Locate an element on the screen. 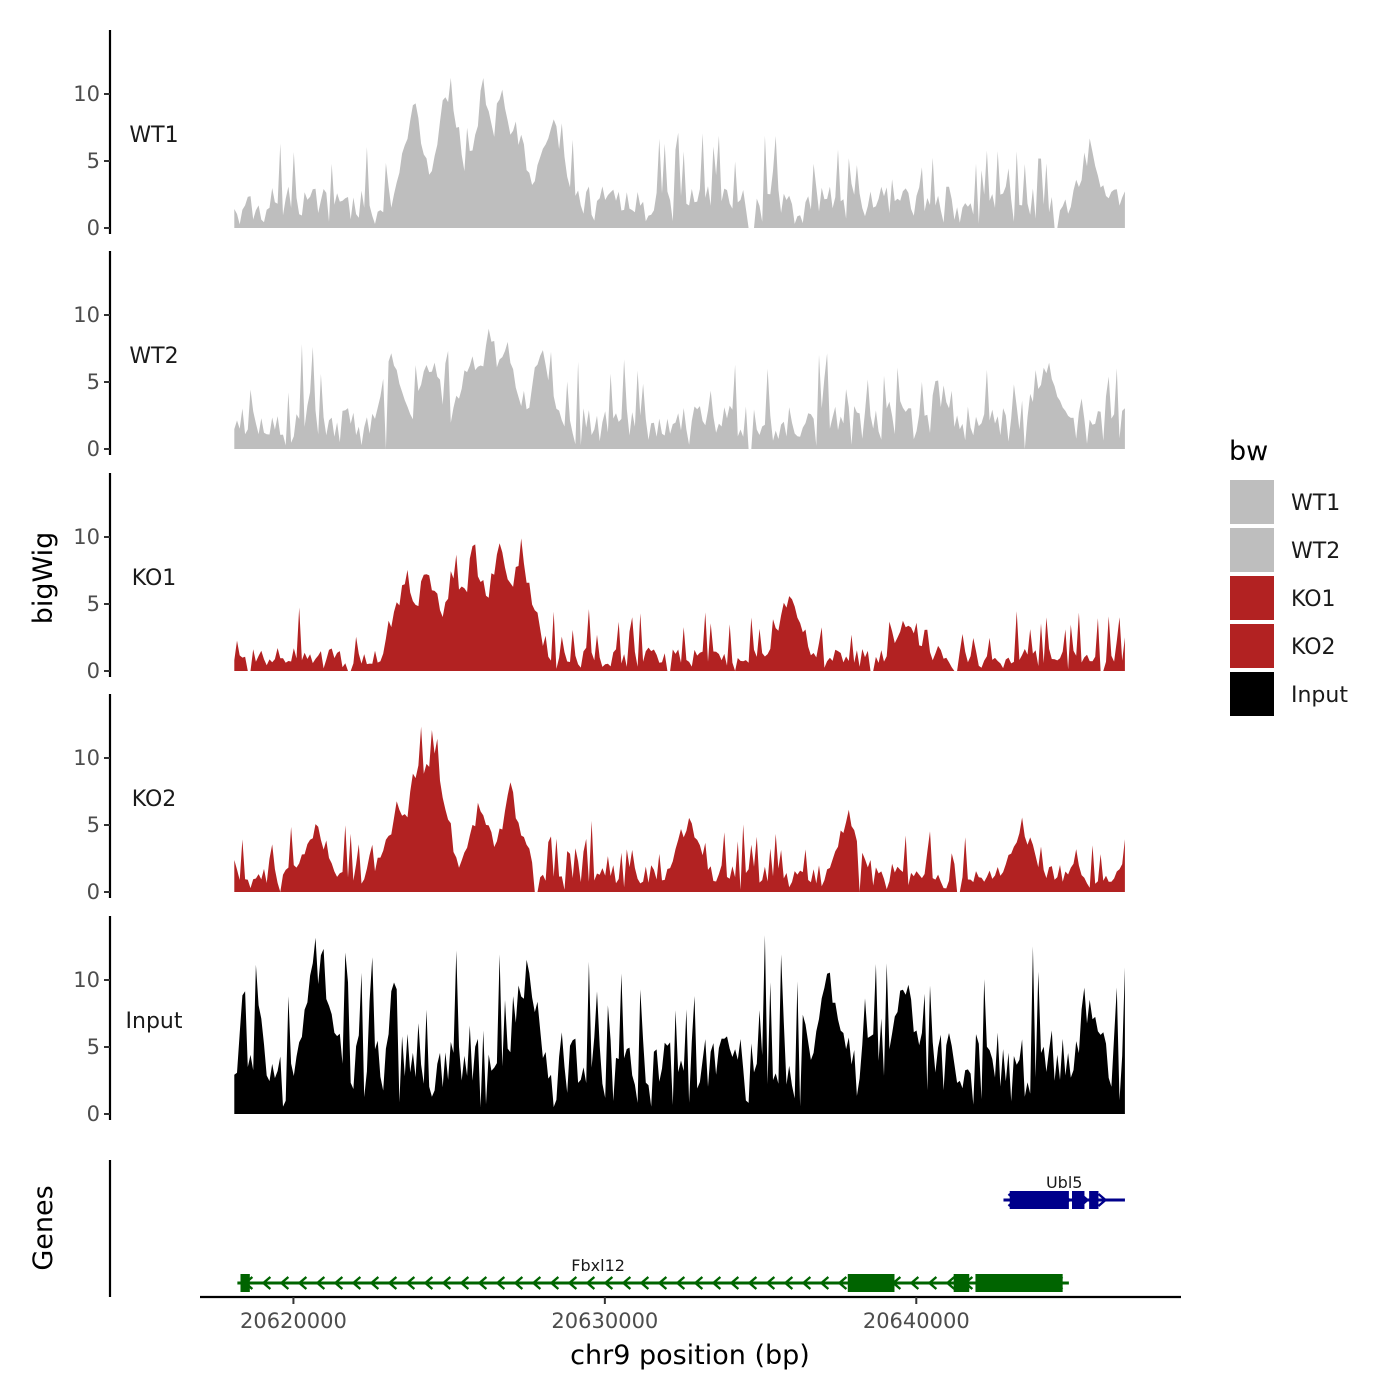 The image size is (1400, 1400). legend: bw WT1 WT2 KO1 KO2 Input is located at coordinates (1288, 576).